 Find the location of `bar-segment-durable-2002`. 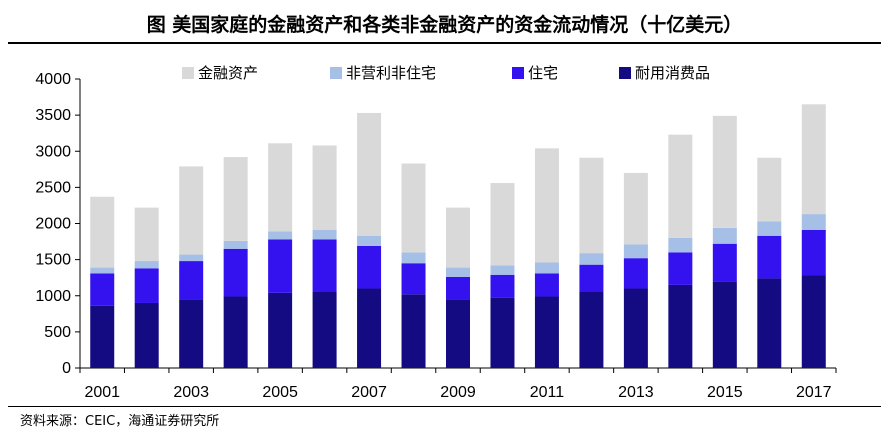

bar-segment-durable-2002 is located at coordinates (146, 335).